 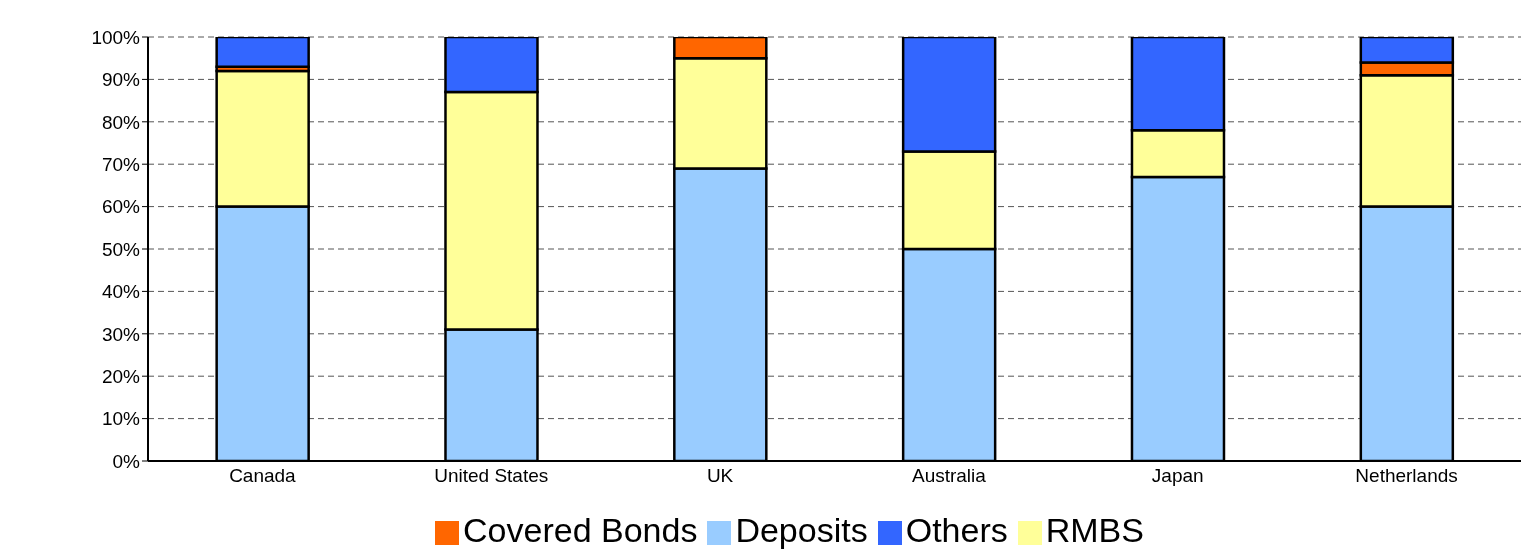 I want to click on x-tick-label: Netherlands, so click(x=1406, y=476).